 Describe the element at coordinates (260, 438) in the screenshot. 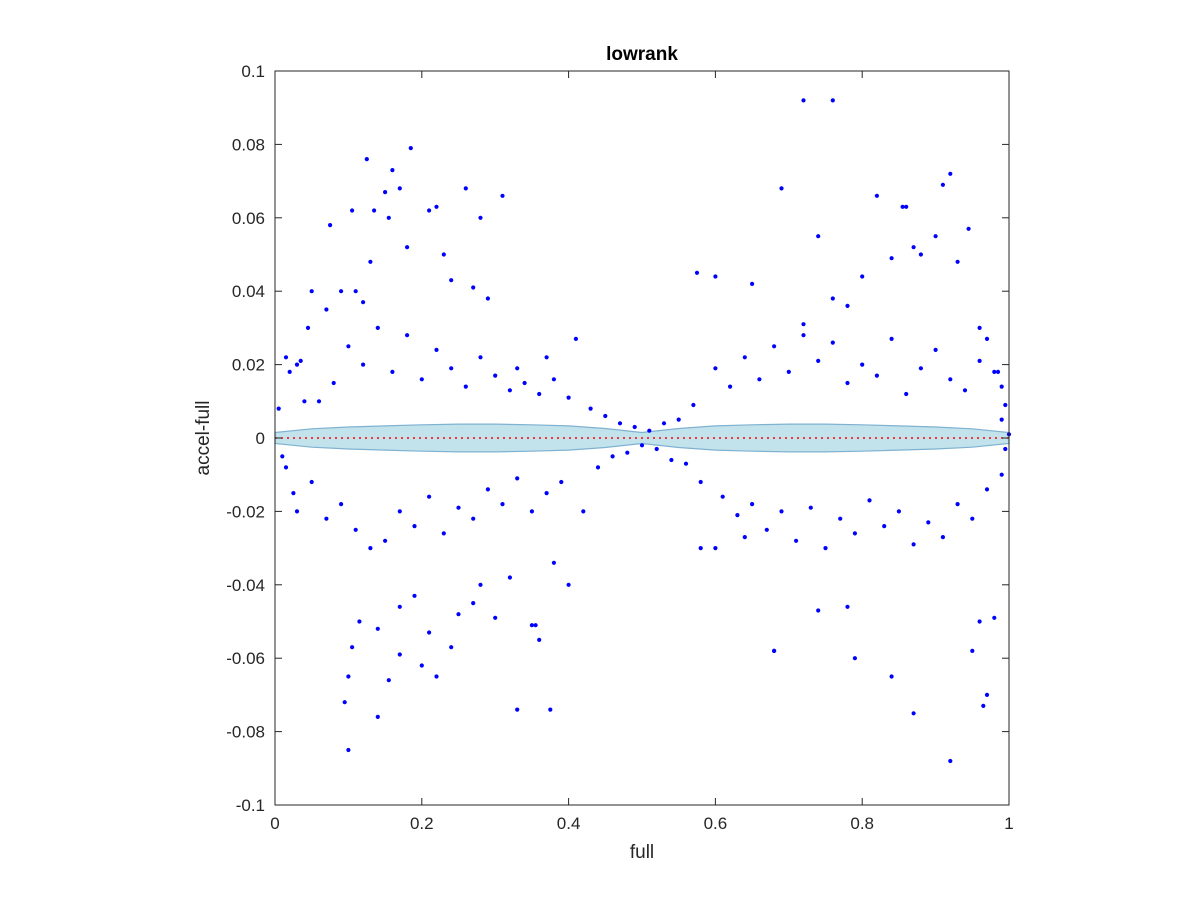

I see `y-tick-label: 0` at that location.